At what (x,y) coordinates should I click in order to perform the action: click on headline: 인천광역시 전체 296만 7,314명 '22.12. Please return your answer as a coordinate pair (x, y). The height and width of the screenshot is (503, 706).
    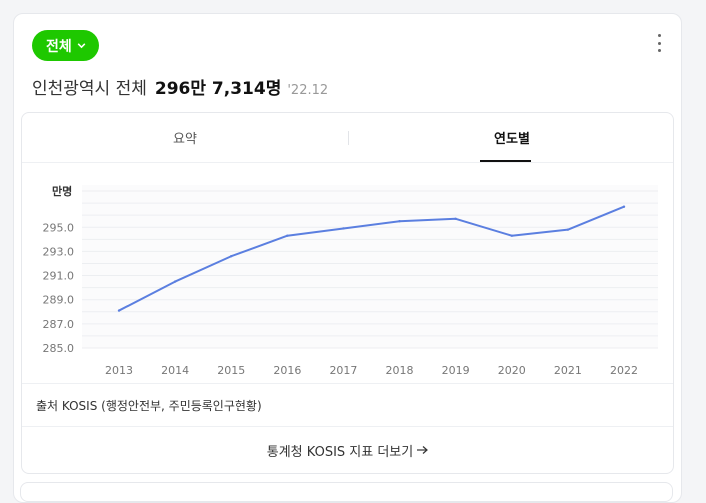
    Looking at the image, I should click on (180, 86).